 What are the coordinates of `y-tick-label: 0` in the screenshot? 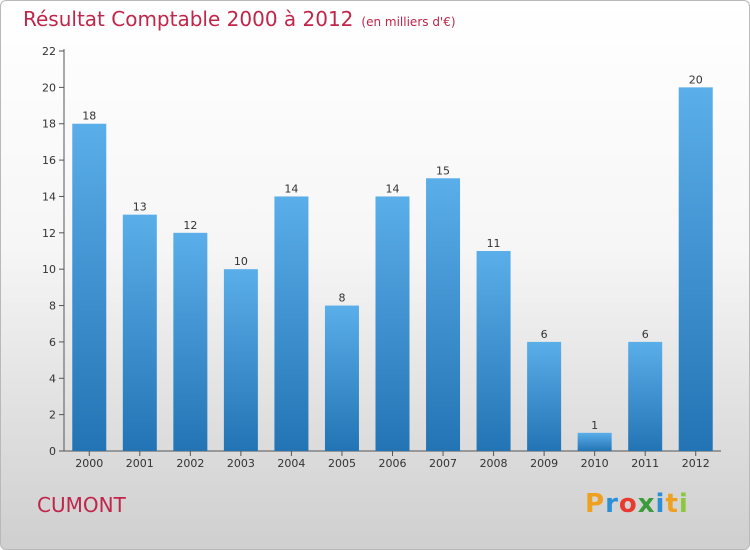 It's located at (52, 451).